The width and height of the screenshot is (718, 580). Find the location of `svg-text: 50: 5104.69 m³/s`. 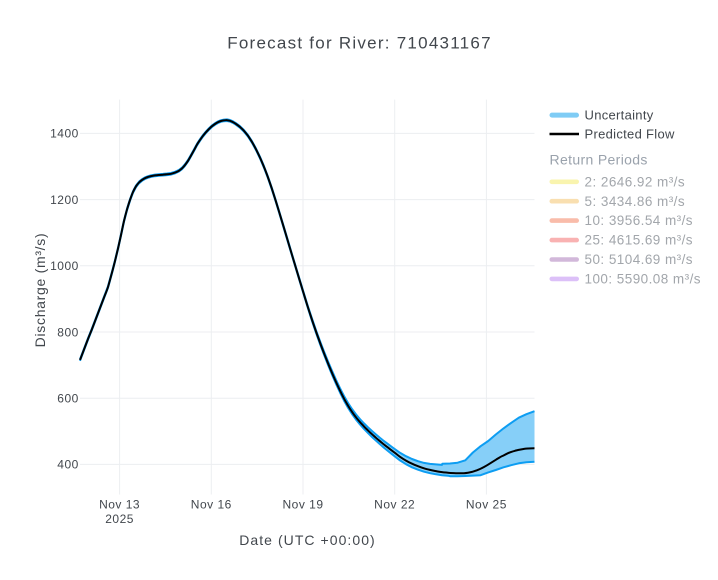

svg-text: 50: 5104.69 m³/s is located at coordinates (639, 259).